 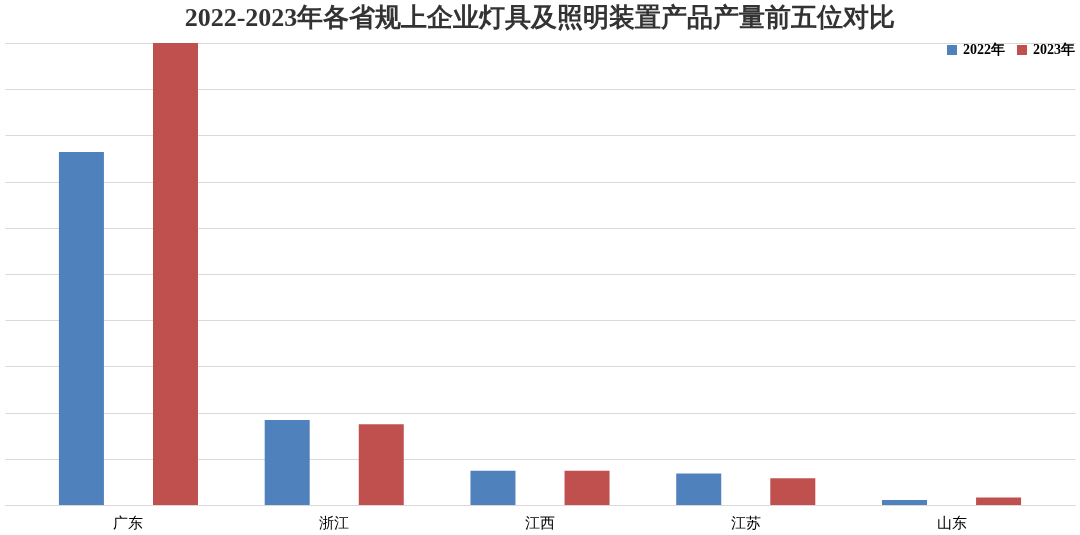 What do you see at coordinates (128, 522) in the screenshot?
I see `x-tick-label: 广东` at bounding box center [128, 522].